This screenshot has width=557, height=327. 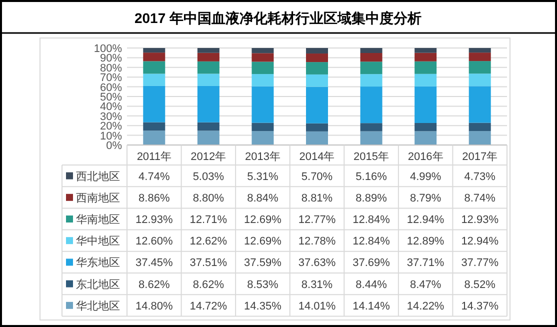 I want to click on data-label: 4.99%, so click(x=426, y=176).